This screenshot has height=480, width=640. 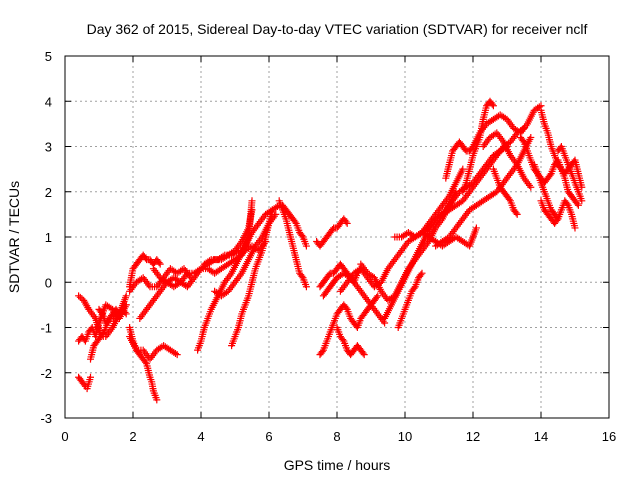 What do you see at coordinates (541, 436) in the screenshot?
I see `x-tick-label: 14` at bounding box center [541, 436].